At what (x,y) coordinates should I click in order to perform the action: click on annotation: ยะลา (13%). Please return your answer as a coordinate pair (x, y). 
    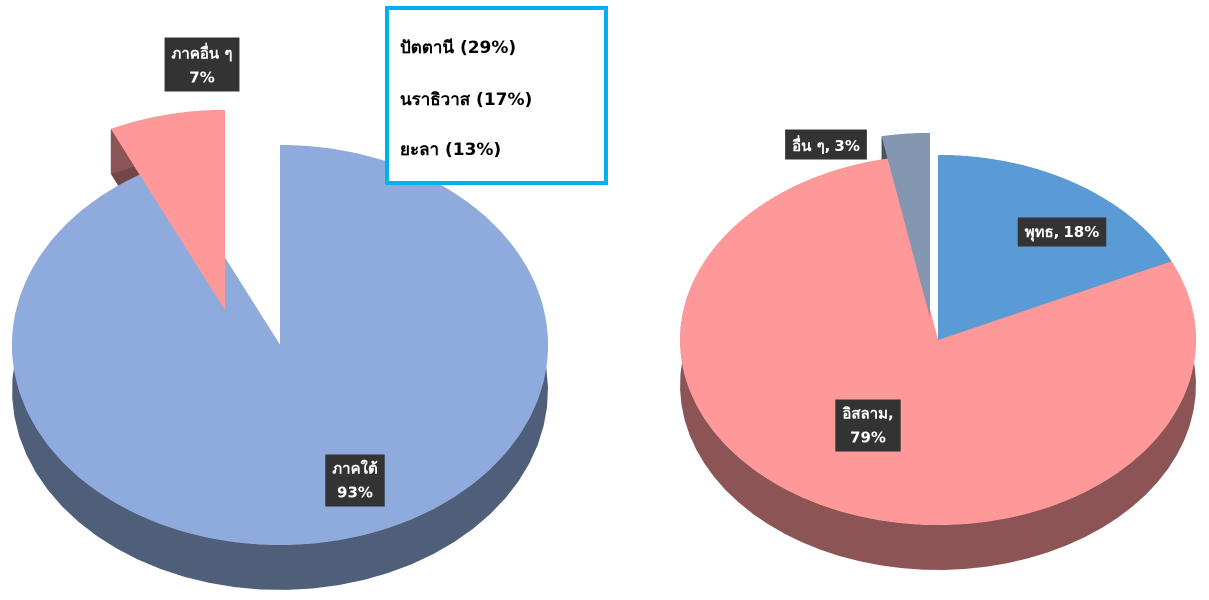
    Looking at the image, I should click on (450, 150).